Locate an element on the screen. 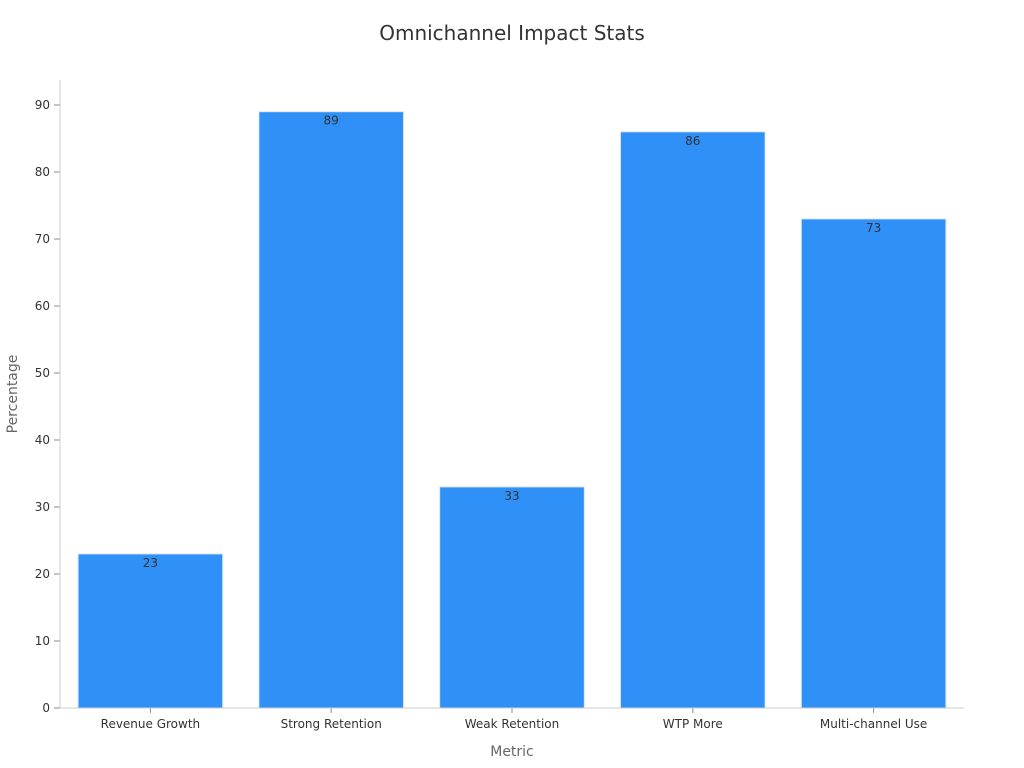  y-tick-label: 80 is located at coordinates (42, 172).